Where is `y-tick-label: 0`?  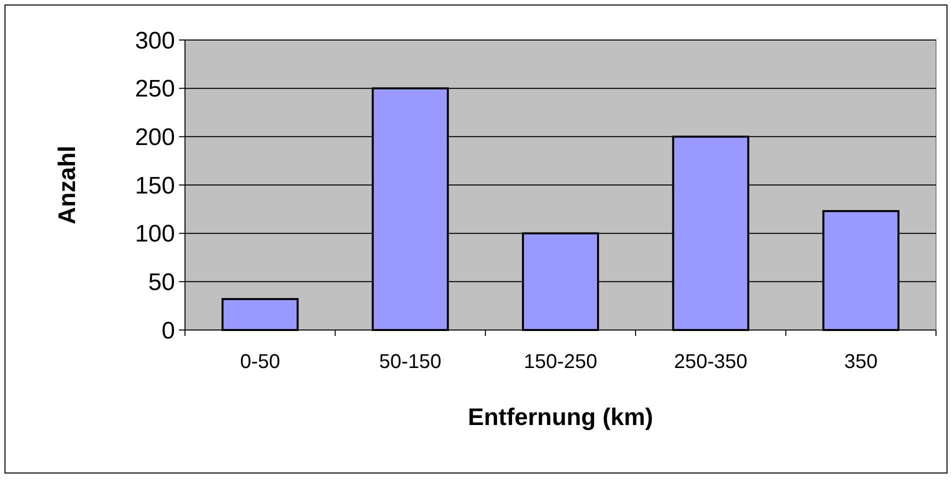
y-tick-label: 0 is located at coordinates (168, 330).